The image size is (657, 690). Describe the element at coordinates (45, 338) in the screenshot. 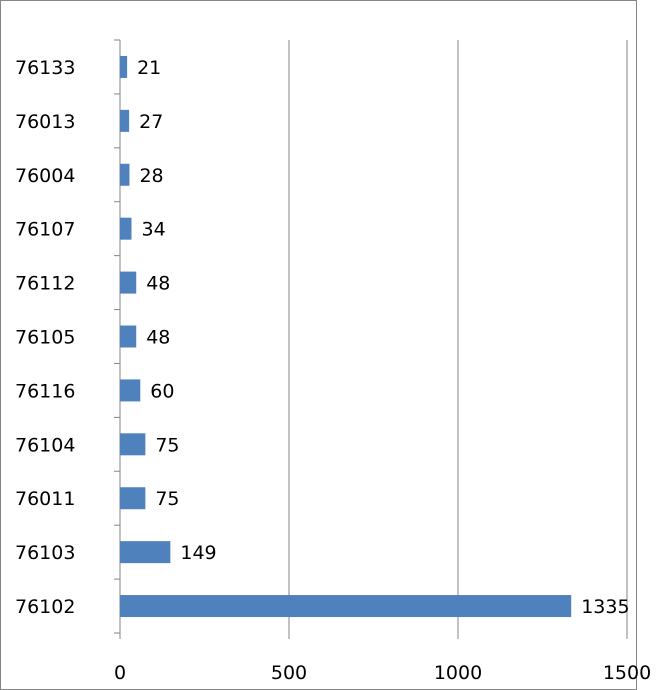

I see `category-label: 76105` at that location.